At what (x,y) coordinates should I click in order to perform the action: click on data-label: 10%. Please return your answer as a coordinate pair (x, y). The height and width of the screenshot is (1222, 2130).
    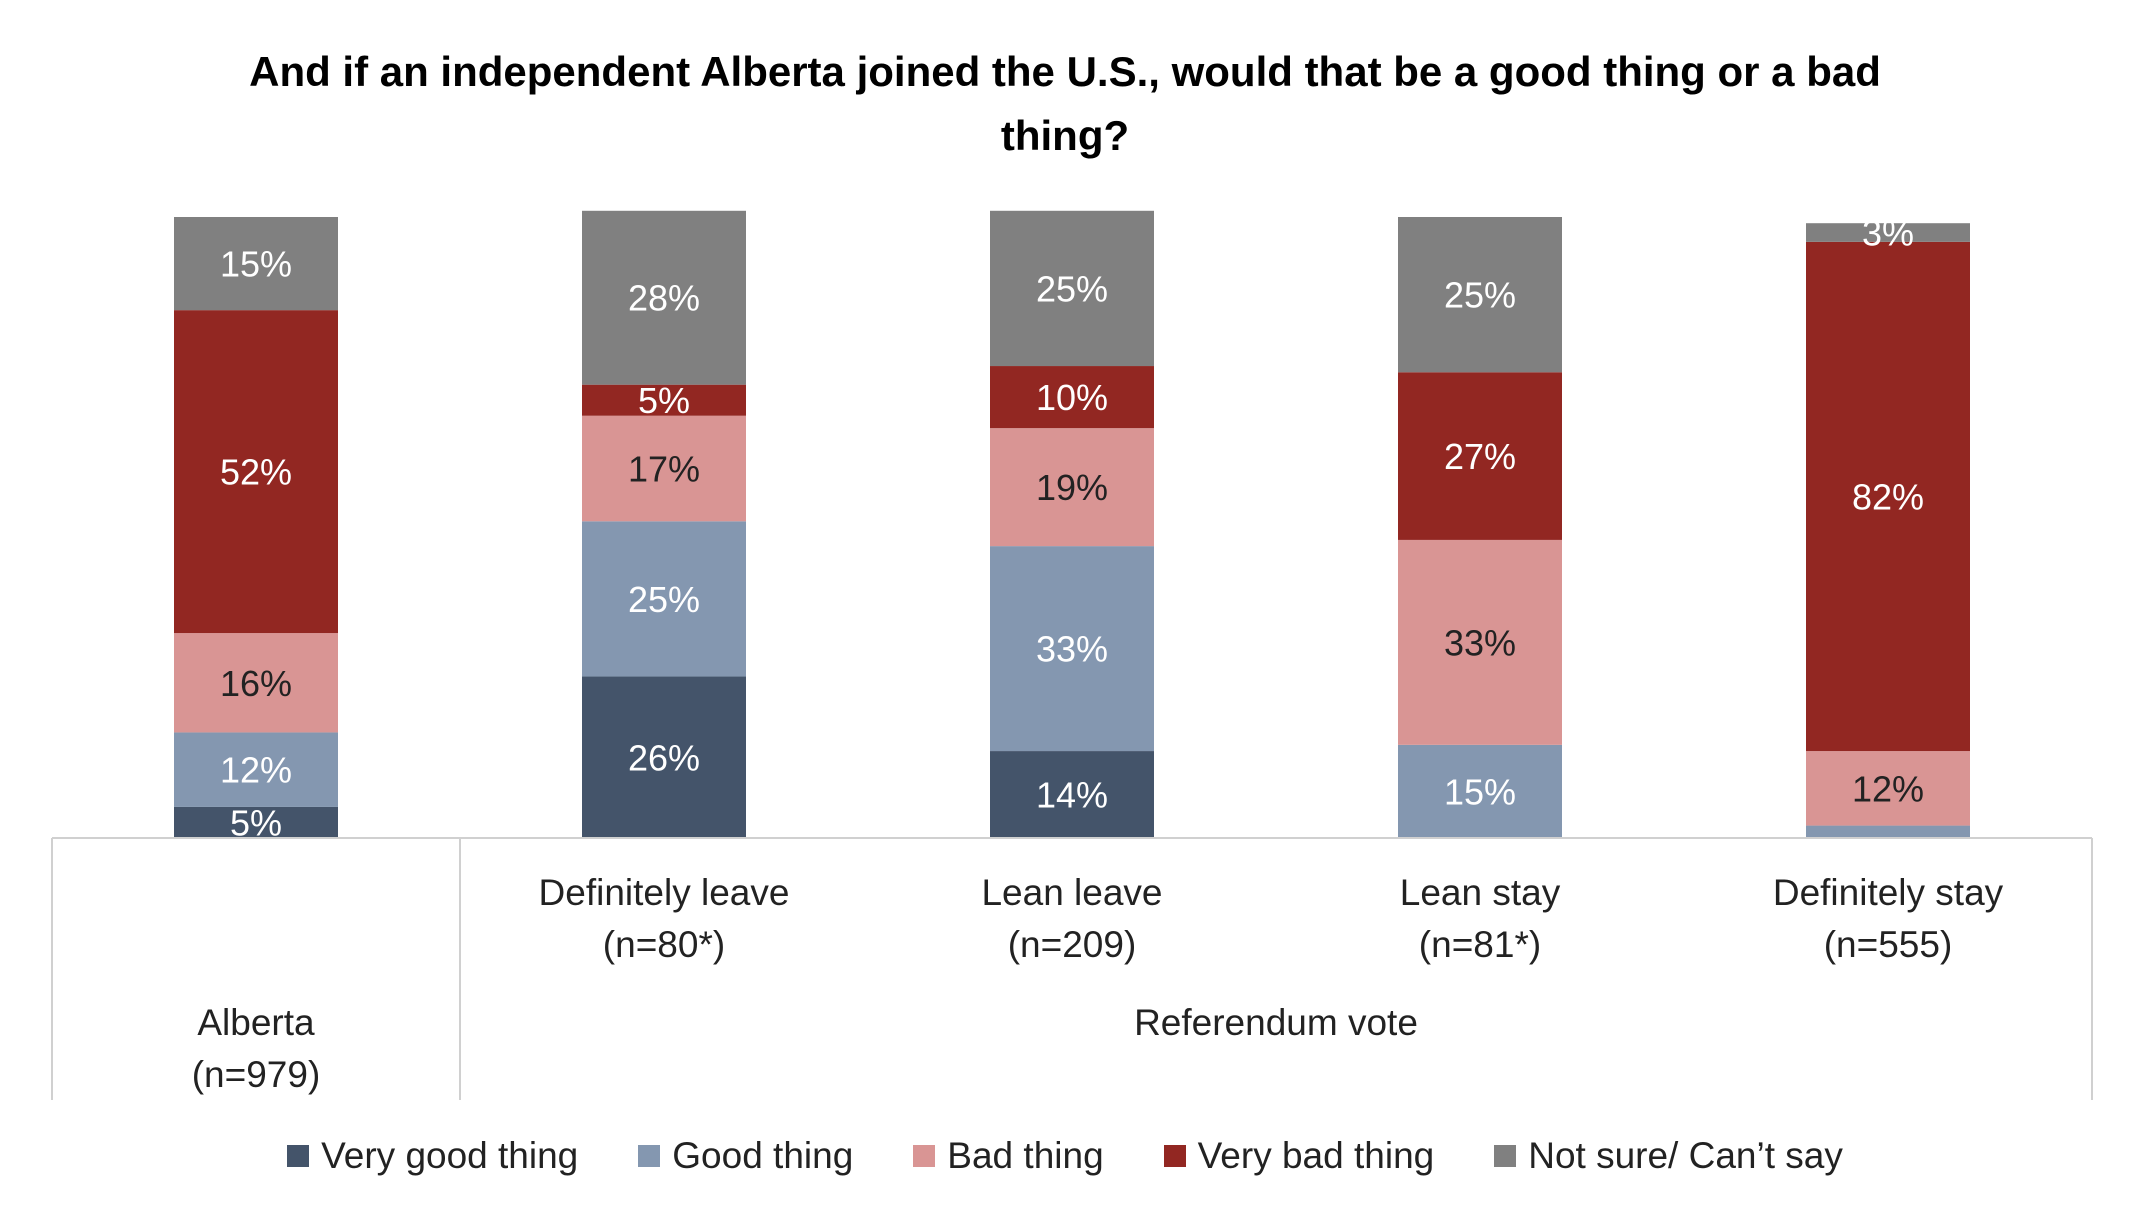
    Looking at the image, I should click on (1072, 397).